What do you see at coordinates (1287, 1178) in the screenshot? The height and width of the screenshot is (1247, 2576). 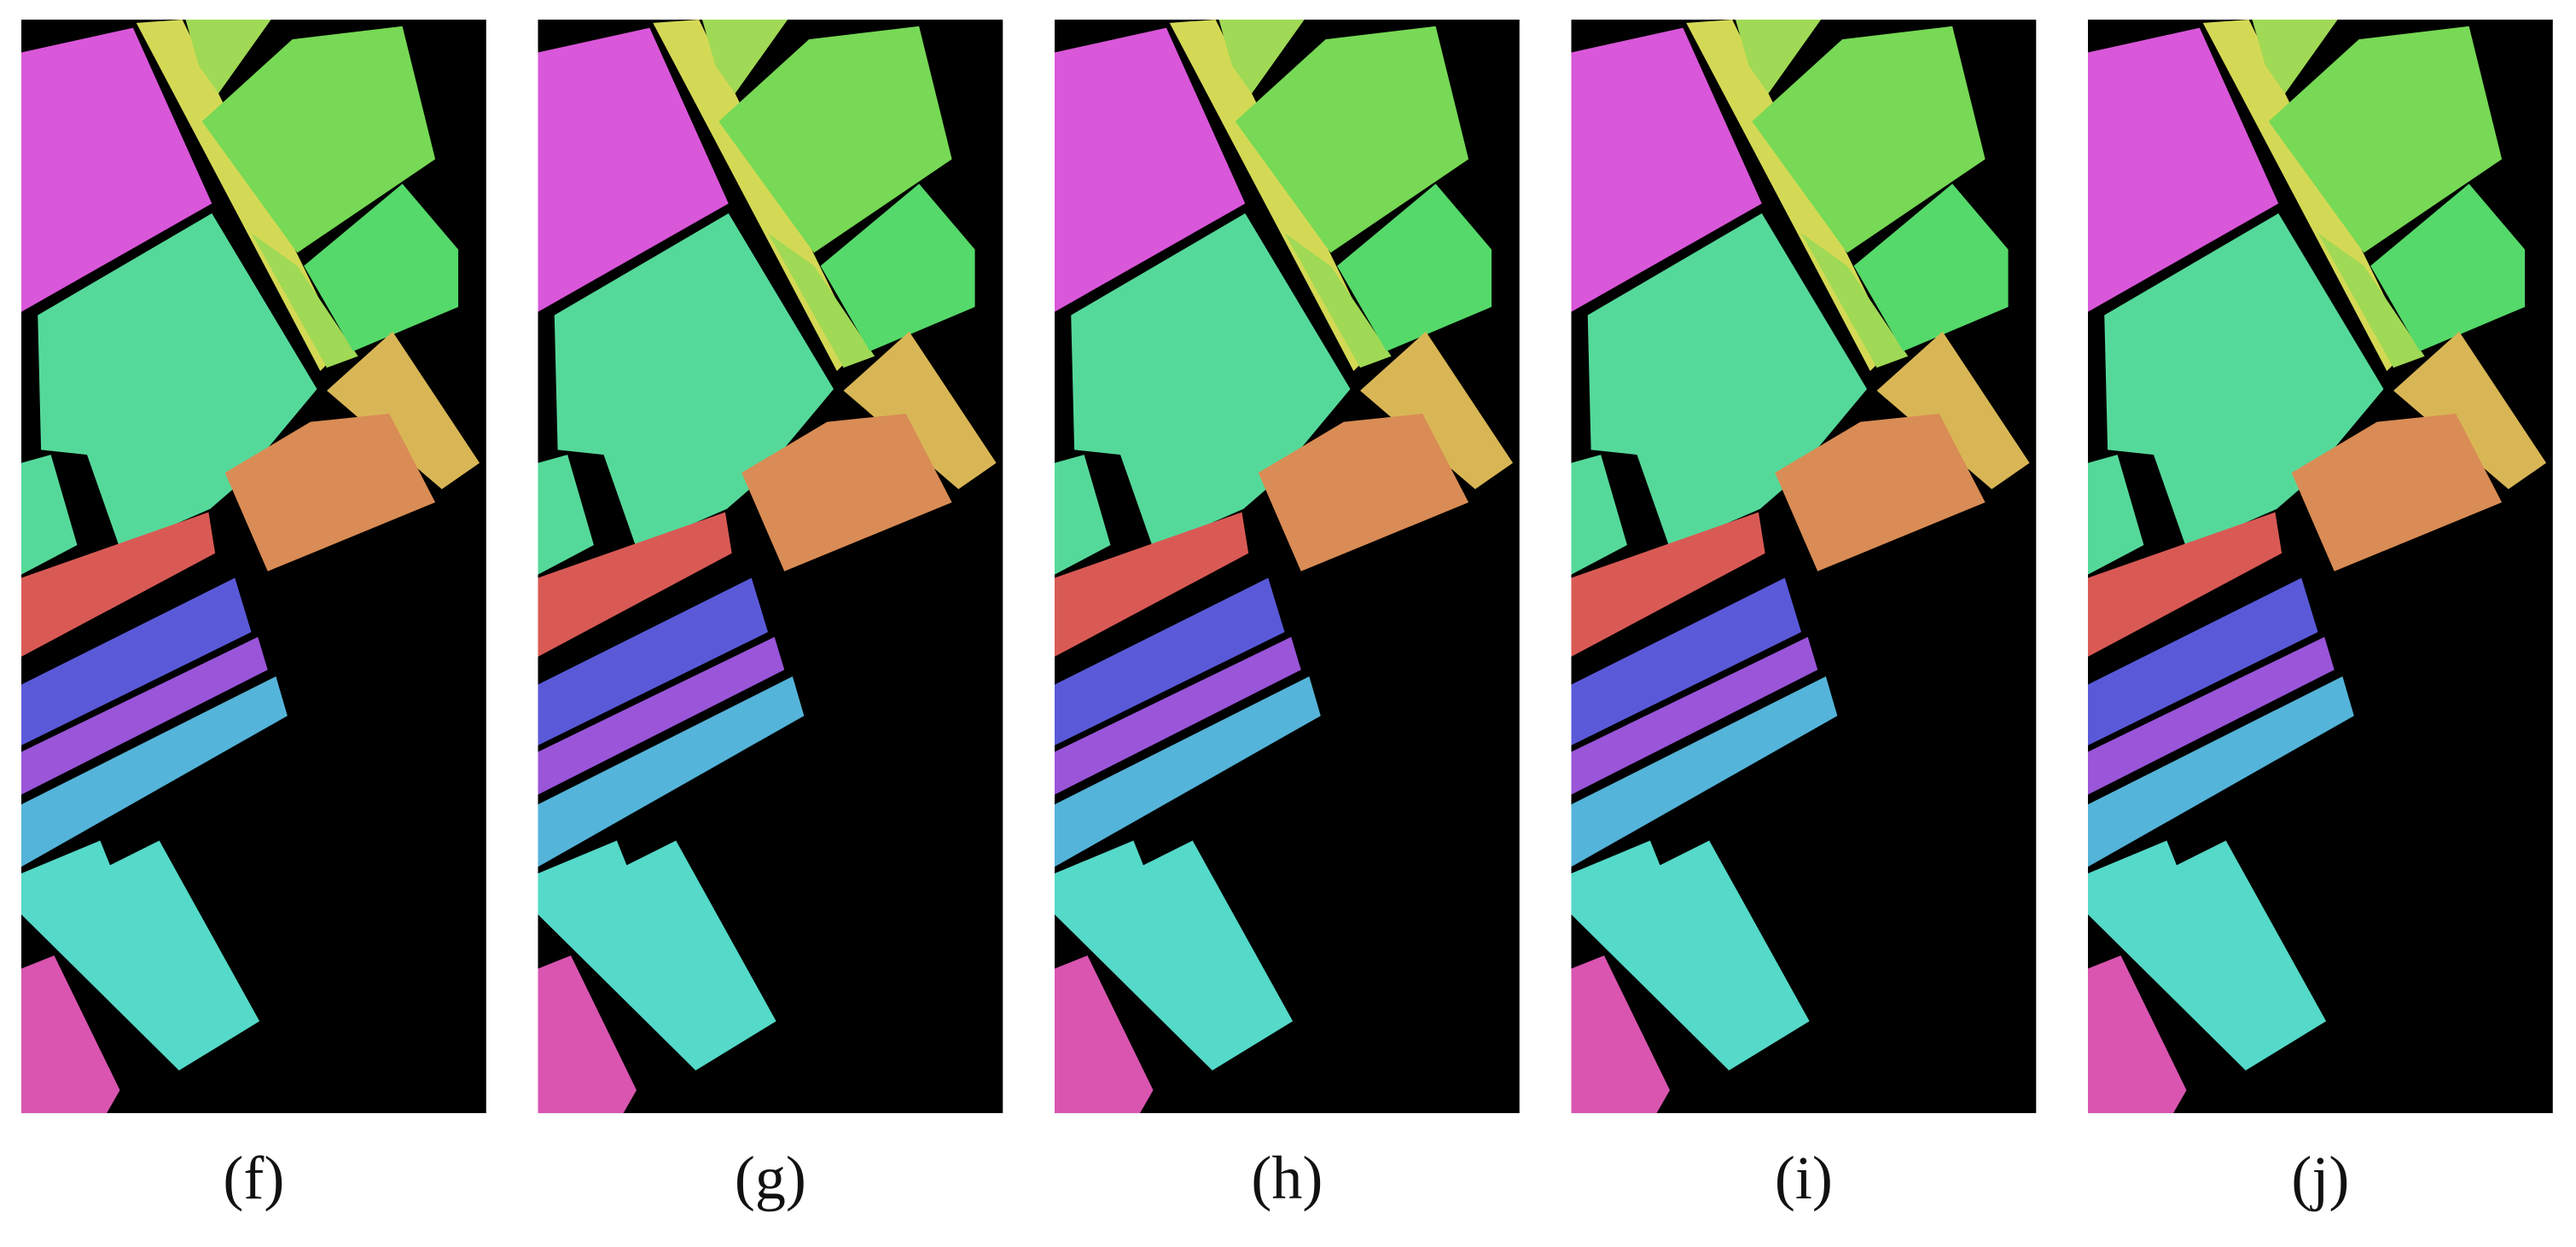 I see `panel-caption: (h)` at bounding box center [1287, 1178].